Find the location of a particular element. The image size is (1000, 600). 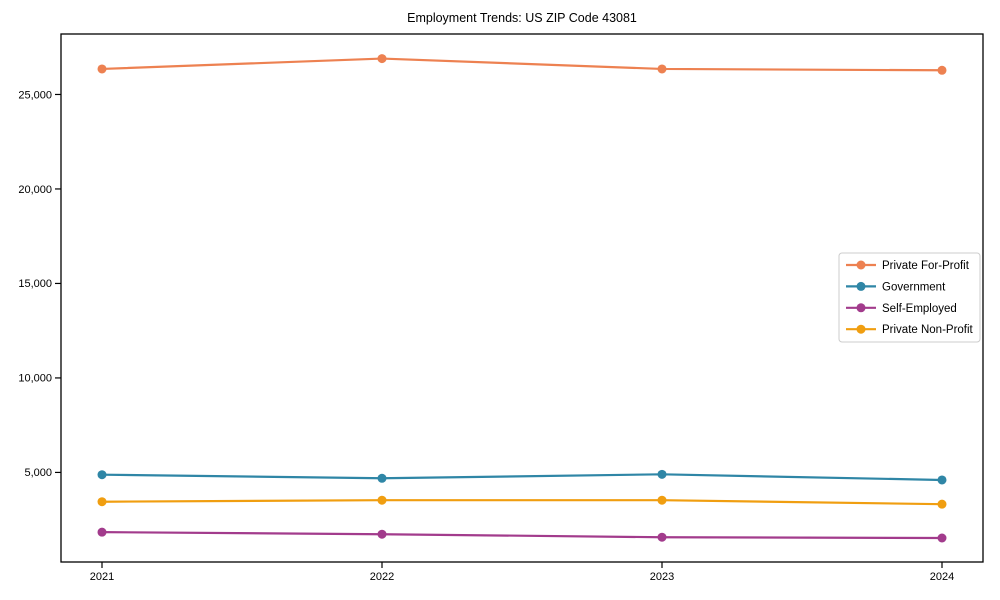

series-private-for-profit is located at coordinates (522, 64).